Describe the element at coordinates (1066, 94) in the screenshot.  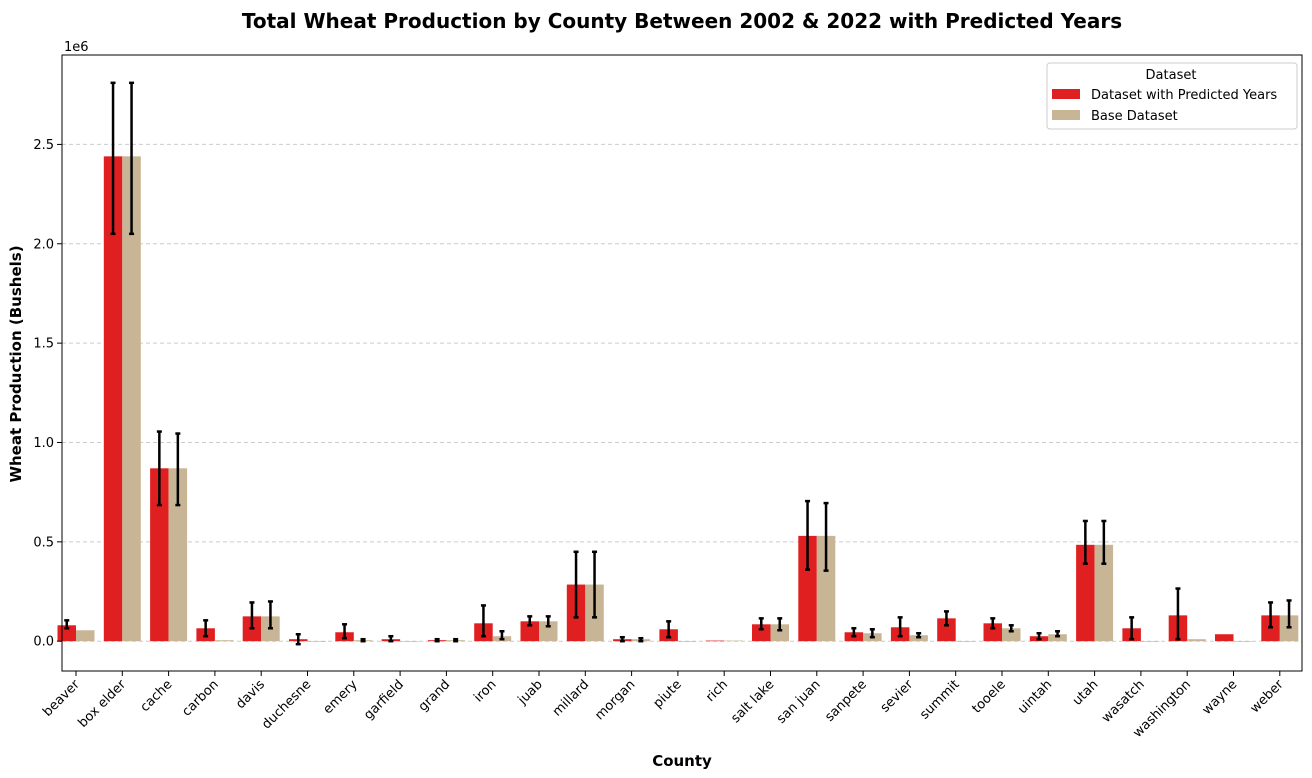
I see `legend-swatch-predicted` at that location.